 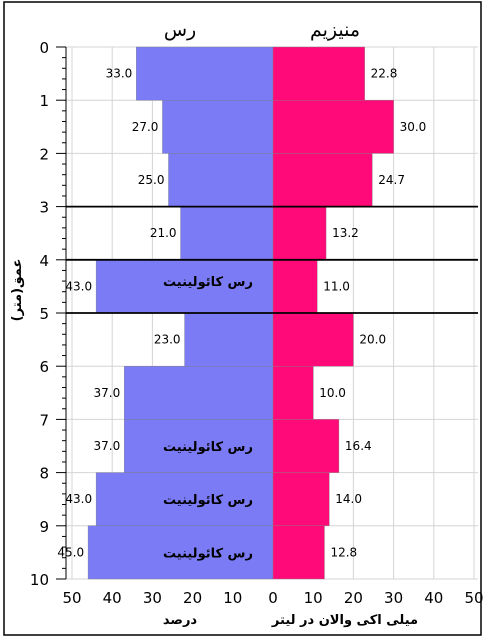 What do you see at coordinates (344, 620) in the screenshot?
I see `right-x-axis-label: میلی اکی والان در لیتر` at bounding box center [344, 620].